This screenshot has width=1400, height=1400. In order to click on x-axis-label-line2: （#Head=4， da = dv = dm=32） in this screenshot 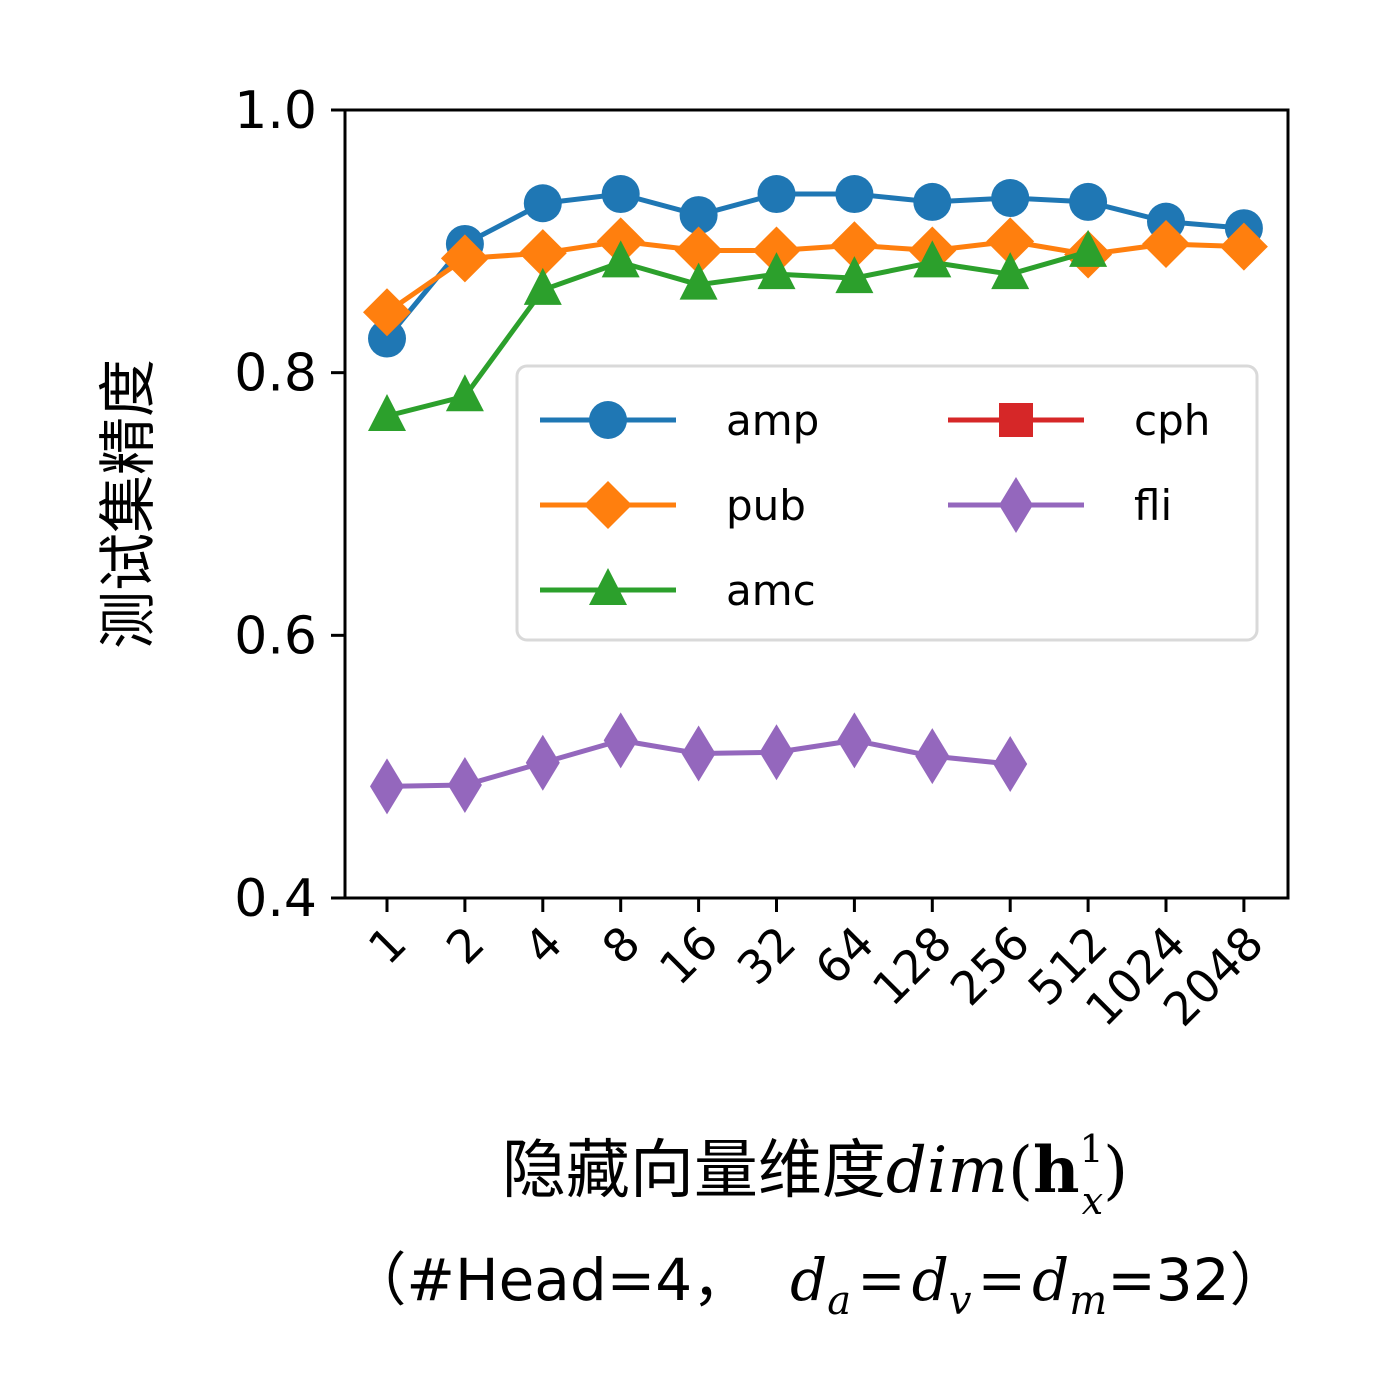, I will do `click(817, 1285)`.